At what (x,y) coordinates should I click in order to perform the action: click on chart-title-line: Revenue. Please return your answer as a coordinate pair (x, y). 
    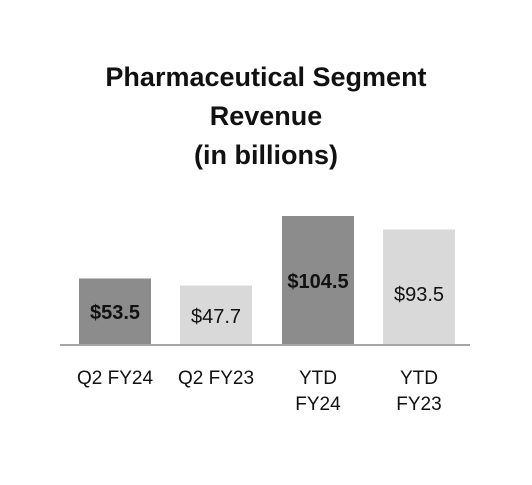
    Looking at the image, I should click on (266, 116).